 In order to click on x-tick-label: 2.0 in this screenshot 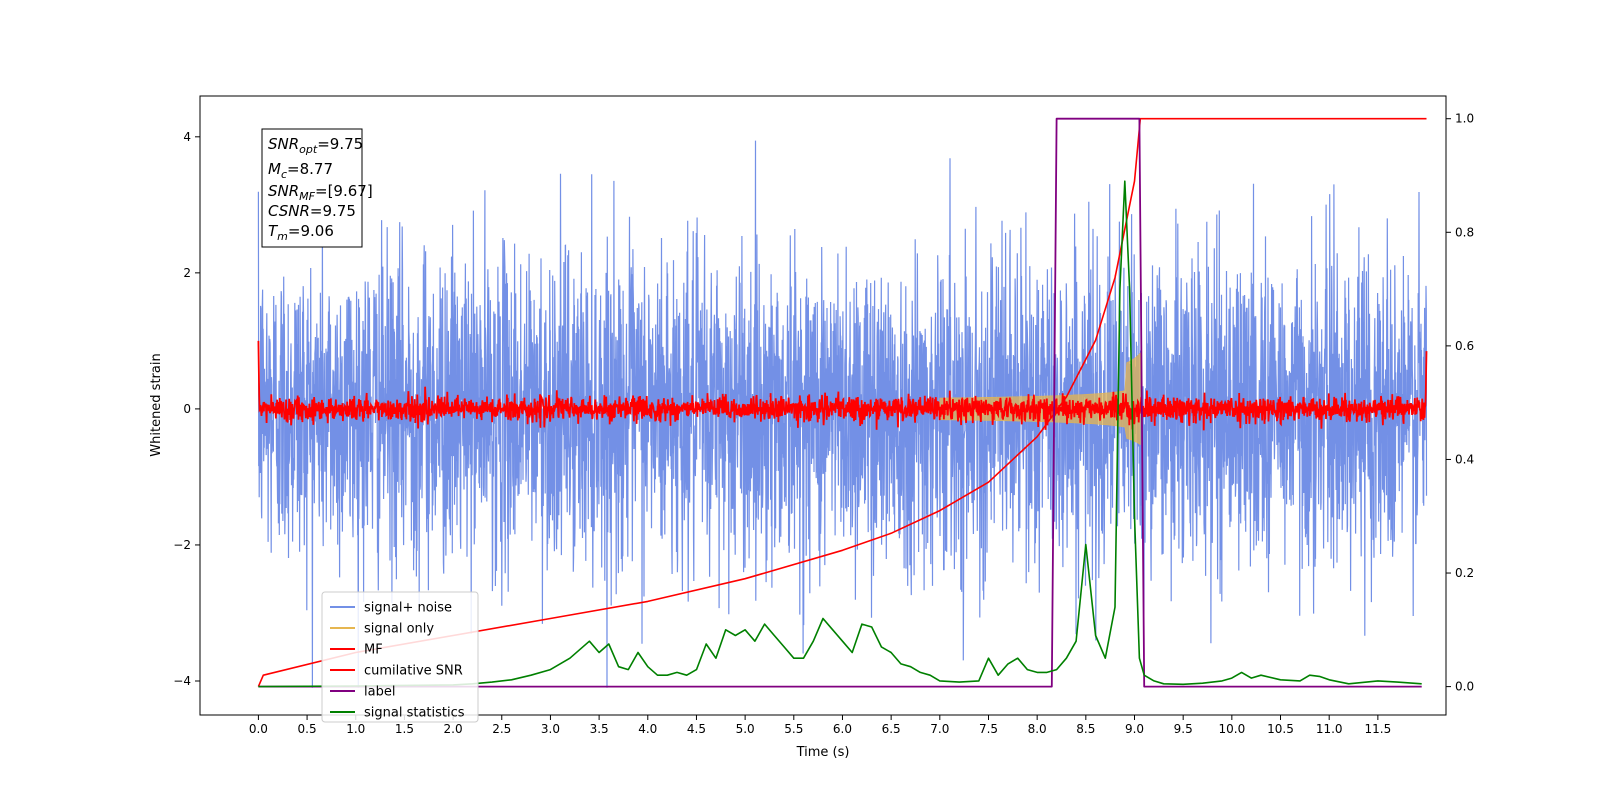, I will do `click(453, 729)`.